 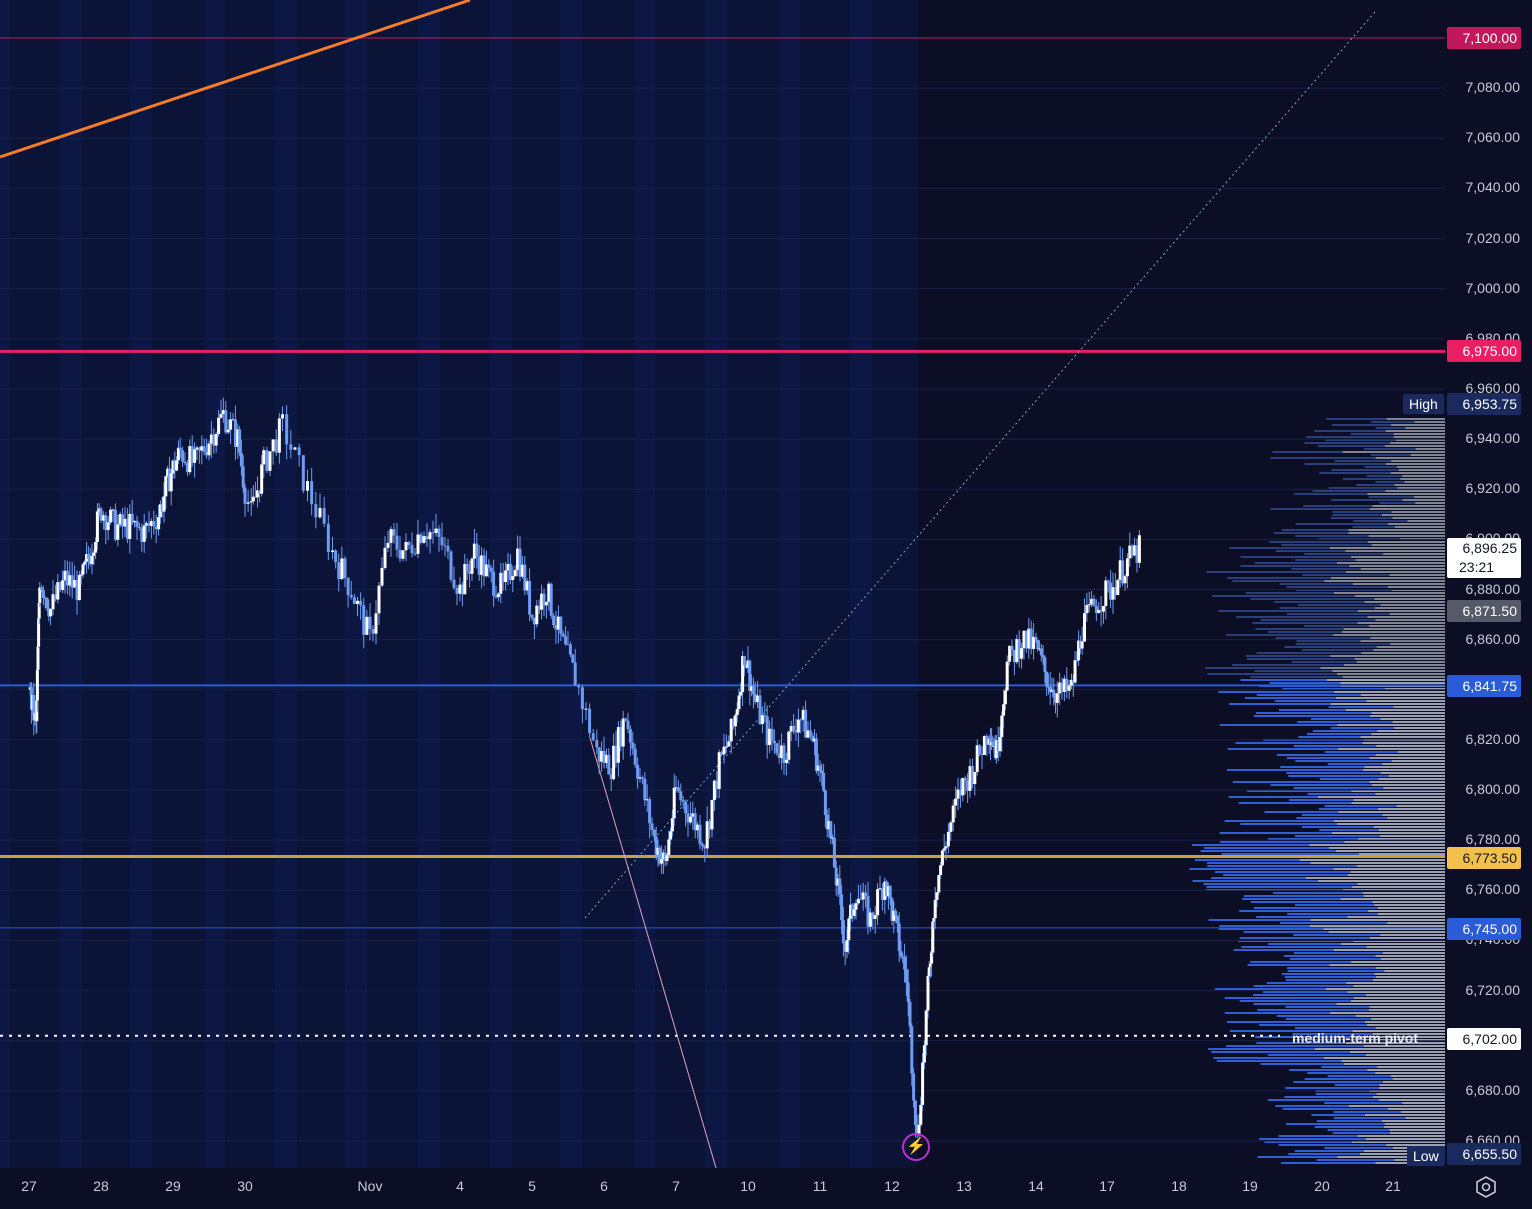 I want to click on date-tick-label: 5, so click(x=532, y=1186).